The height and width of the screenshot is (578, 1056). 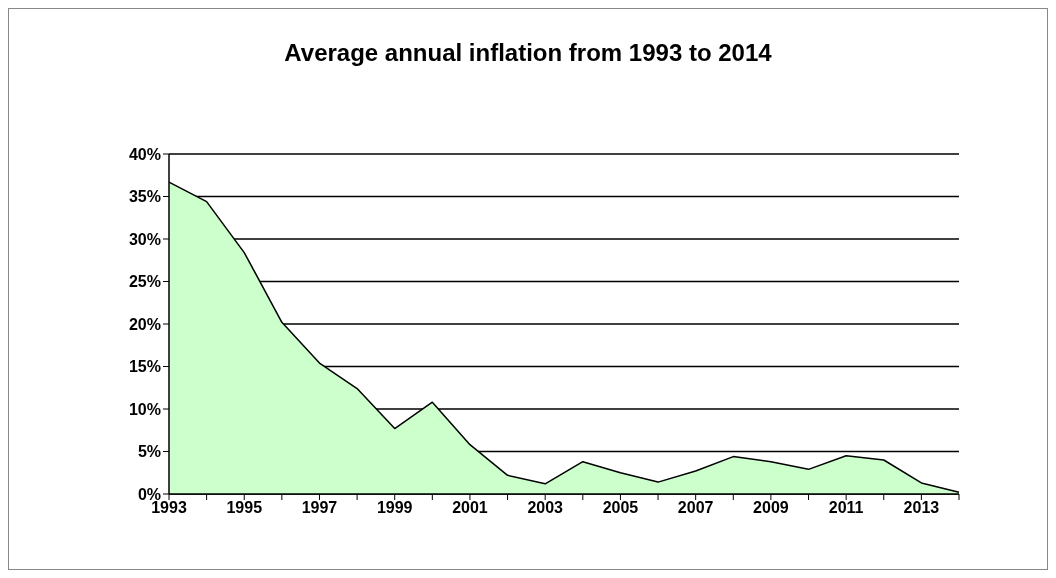 I want to click on y-tick-label: 25%, so click(x=144, y=282).